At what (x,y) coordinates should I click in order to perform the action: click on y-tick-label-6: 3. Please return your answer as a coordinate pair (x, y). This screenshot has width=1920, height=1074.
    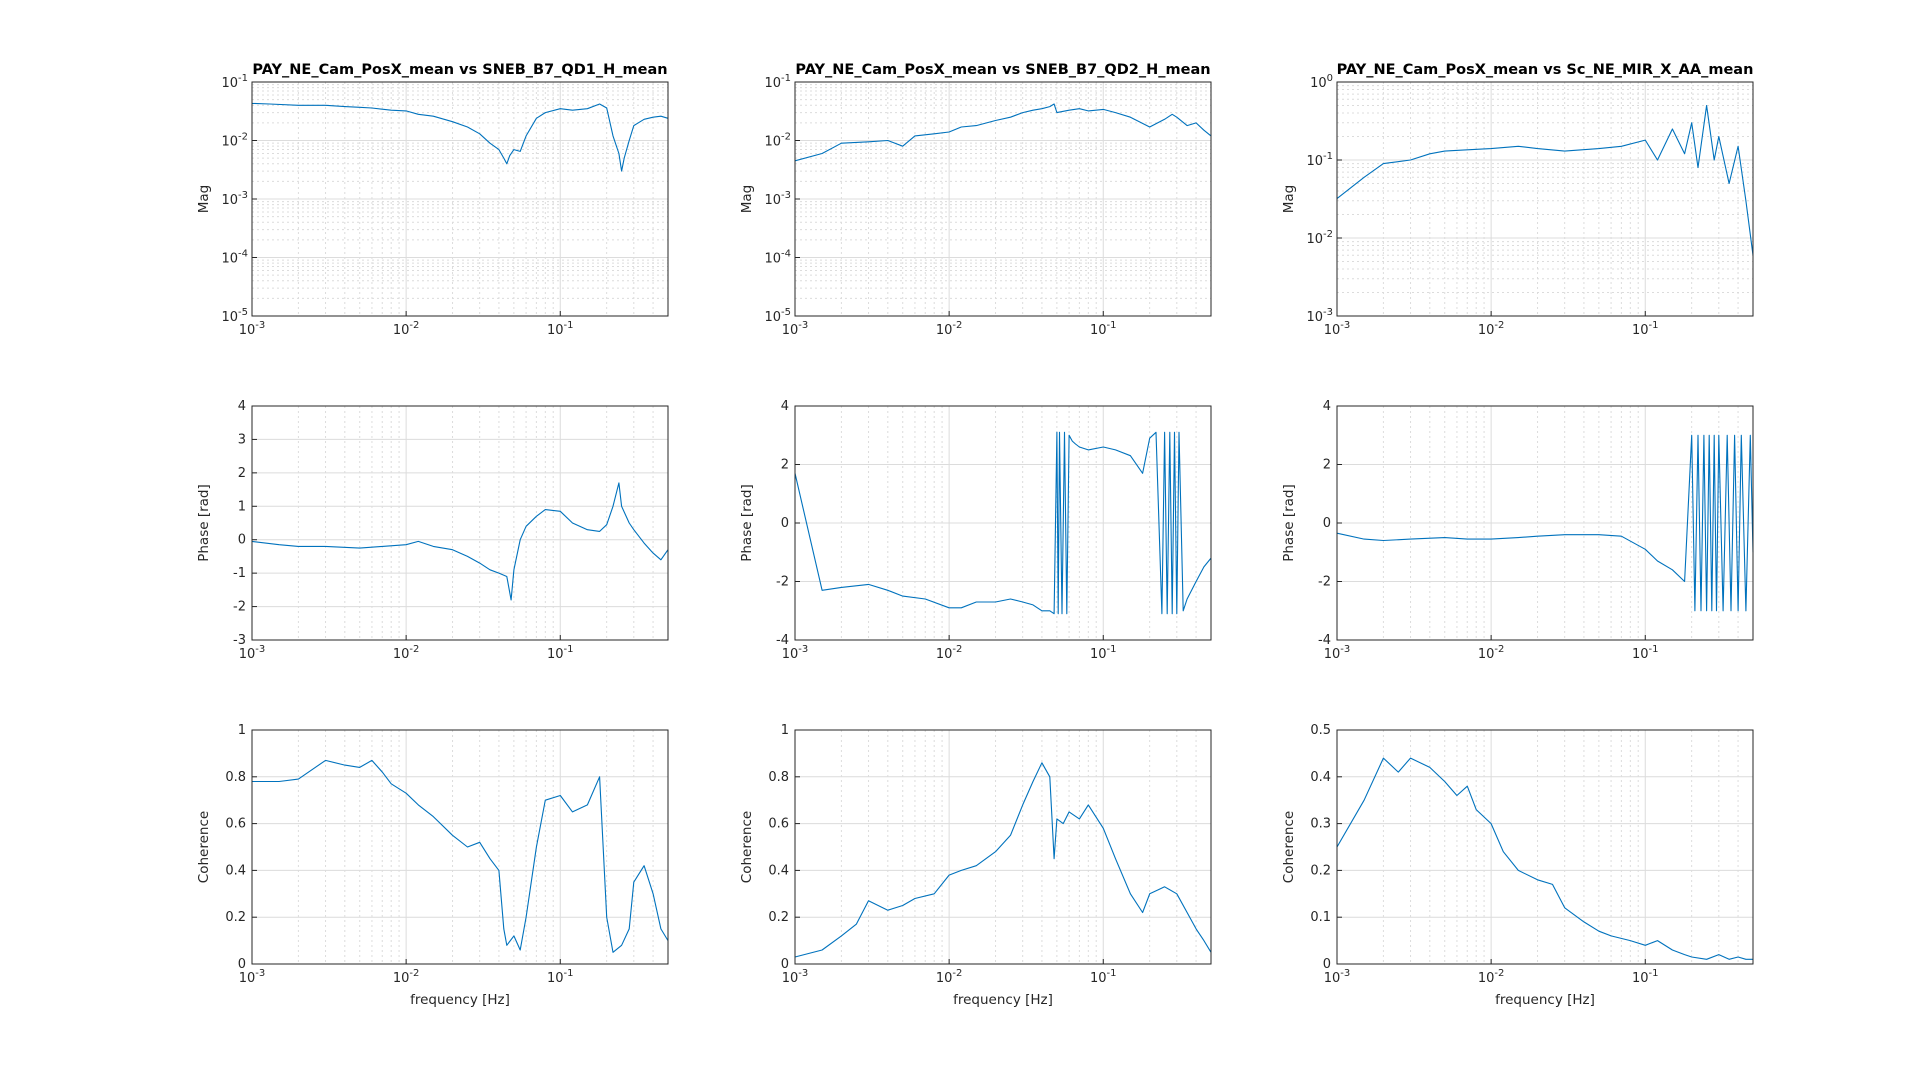
    Looking at the image, I should click on (242, 439).